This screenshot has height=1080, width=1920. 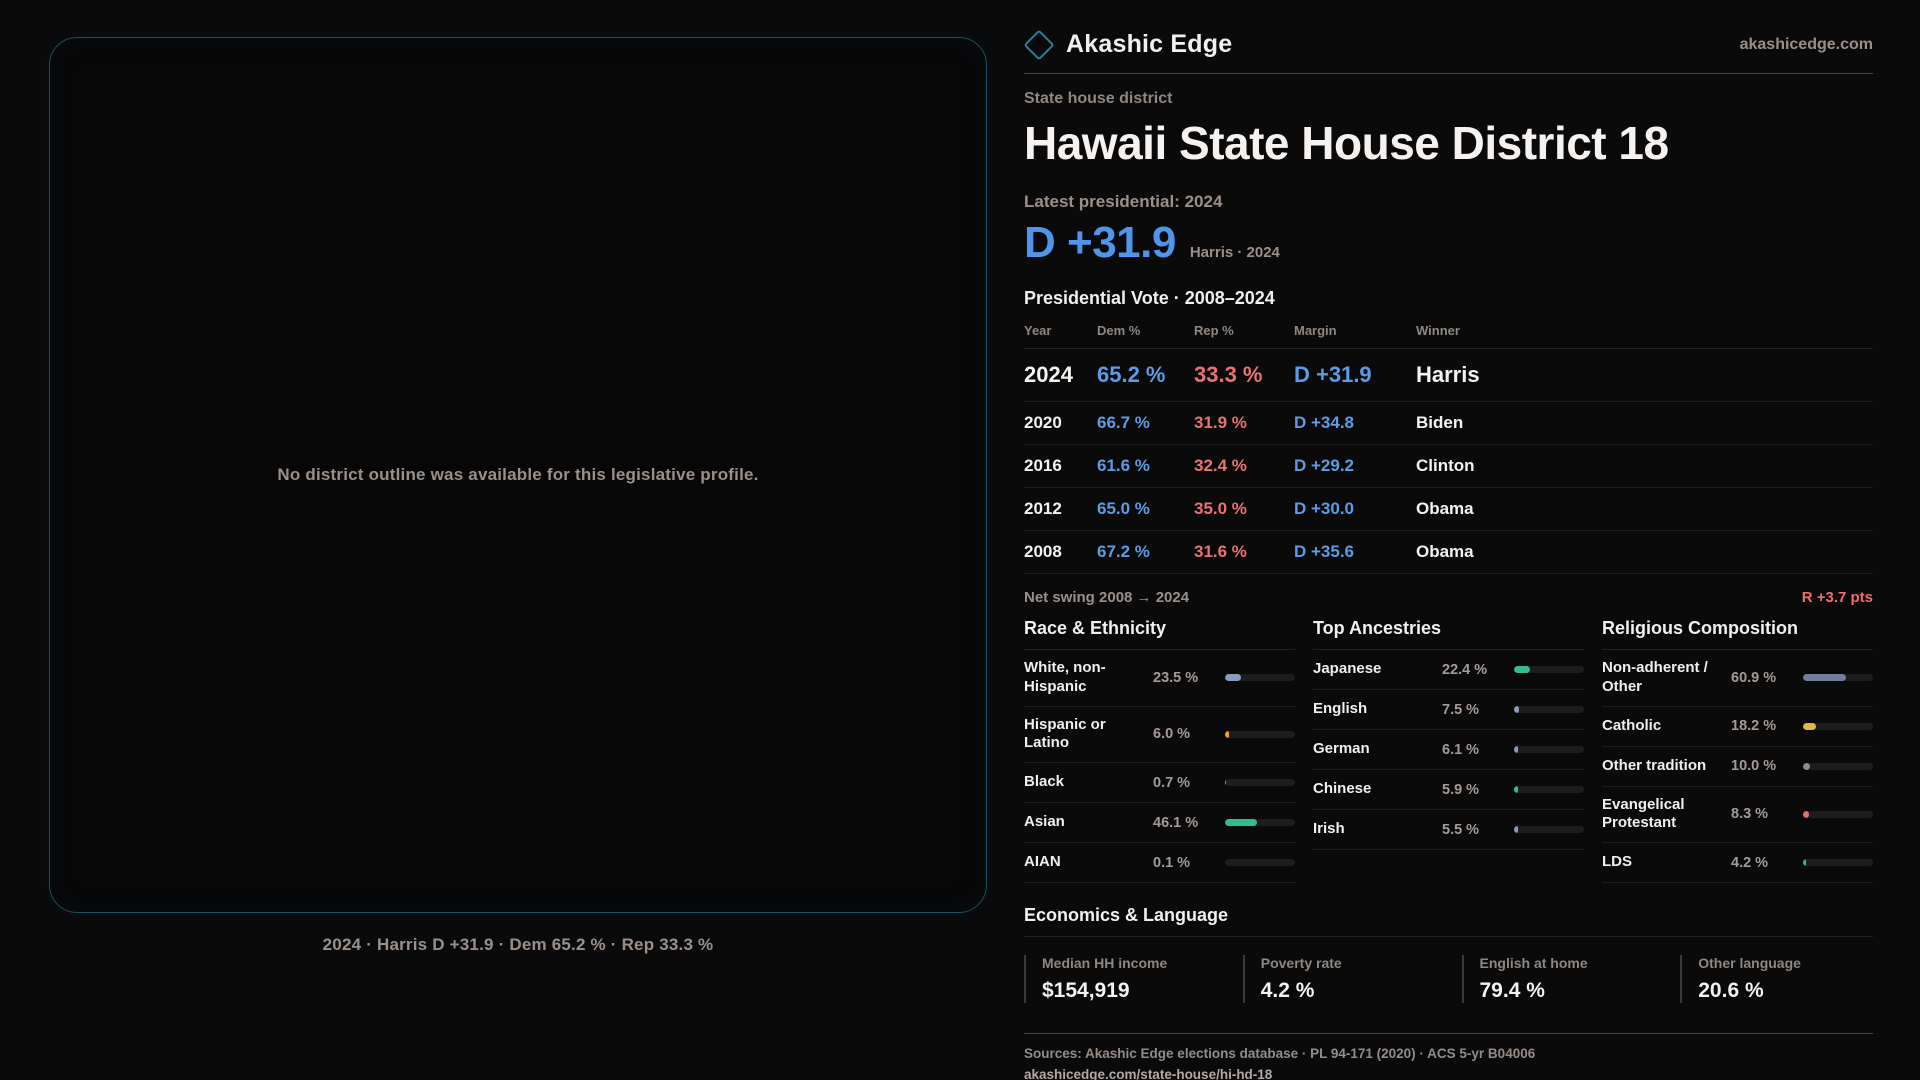 What do you see at coordinates (1220, 551) in the screenshot?
I see `cell-rep-pct: 31.6 %` at bounding box center [1220, 551].